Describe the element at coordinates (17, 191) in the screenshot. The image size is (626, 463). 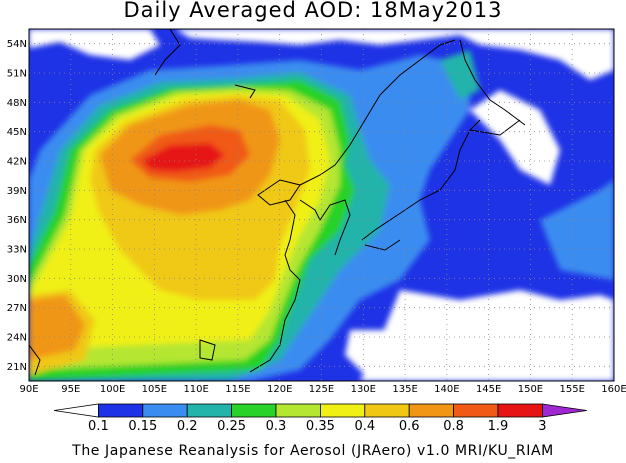
I see `lat-tick-label: 39N` at that location.